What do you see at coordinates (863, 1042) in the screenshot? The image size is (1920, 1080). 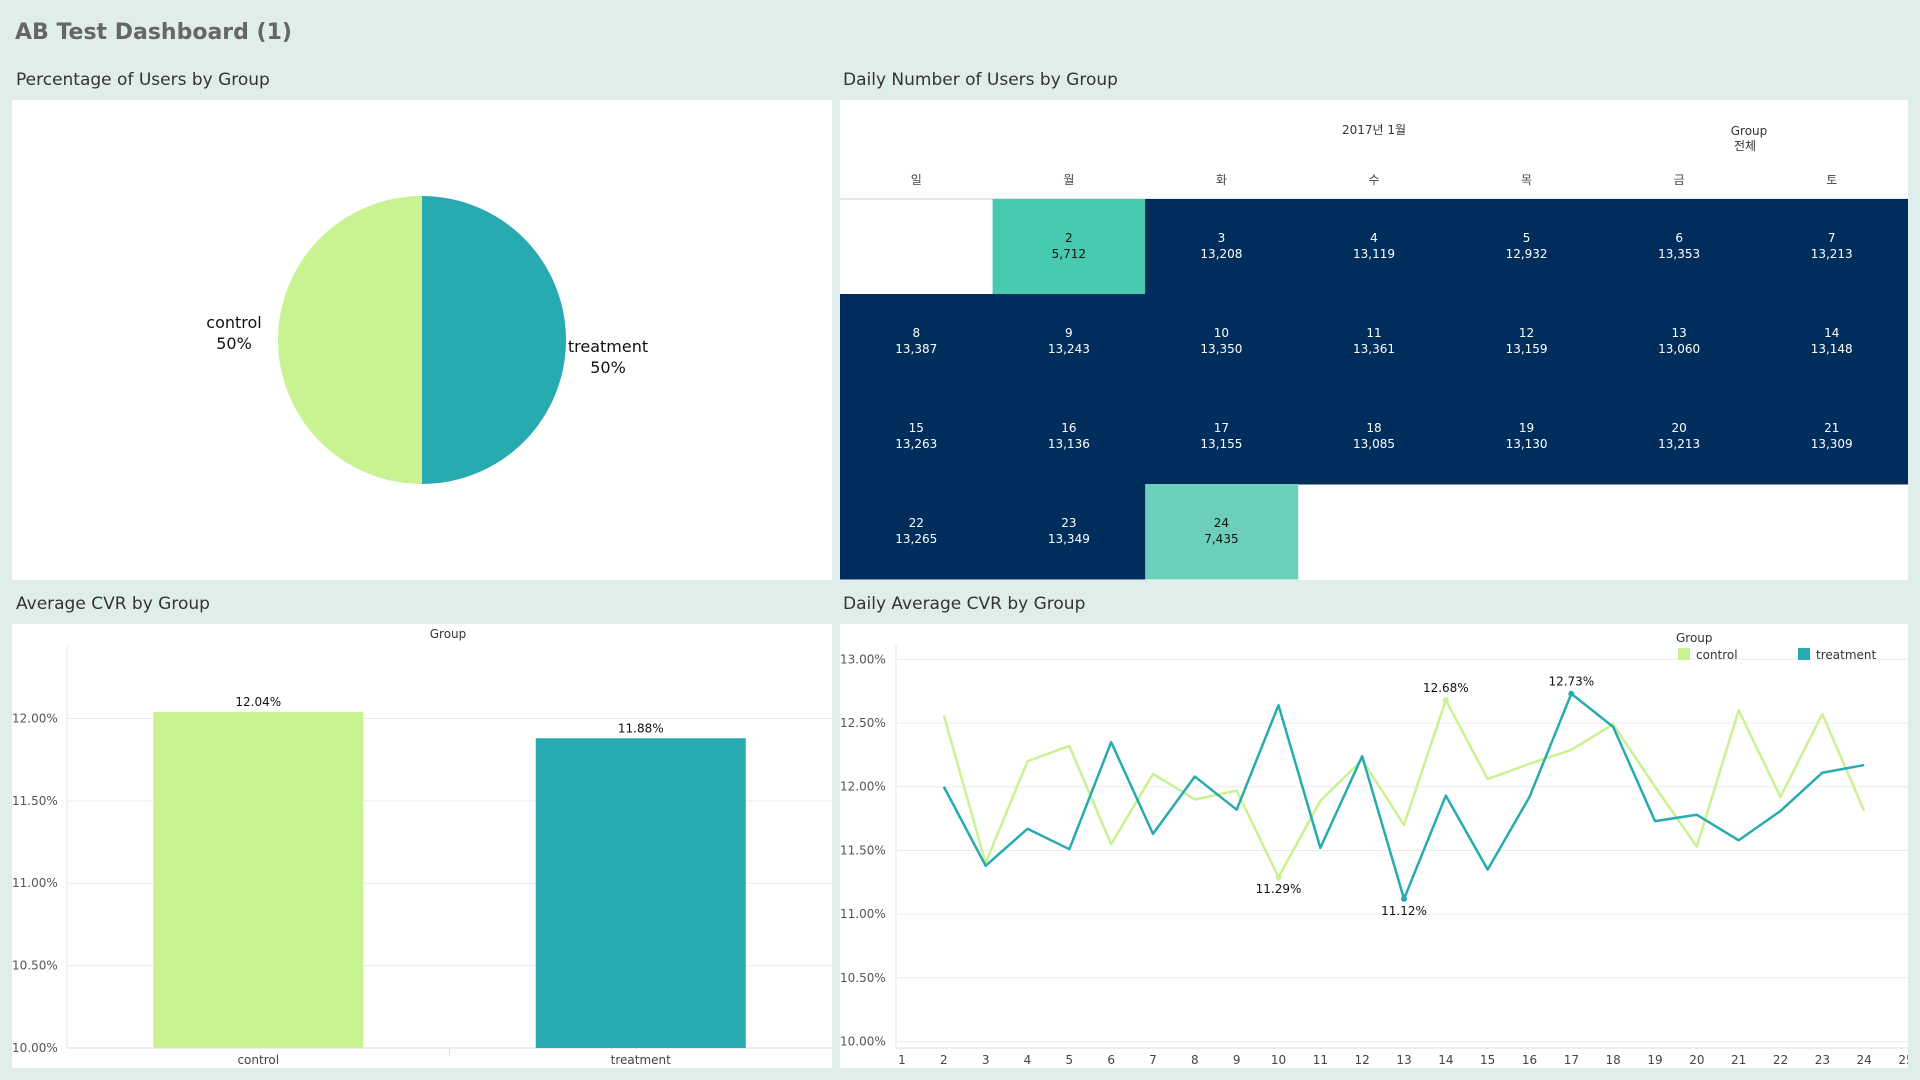 I see `line-y-tick-label: 10.00%` at bounding box center [863, 1042].